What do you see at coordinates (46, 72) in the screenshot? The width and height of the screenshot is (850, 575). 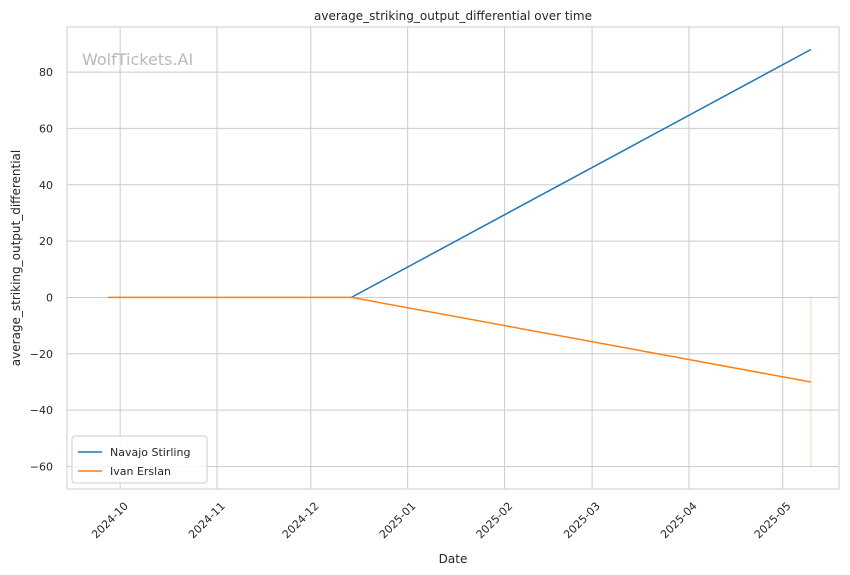 I see `y-tick-label: 80` at bounding box center [46, 72].